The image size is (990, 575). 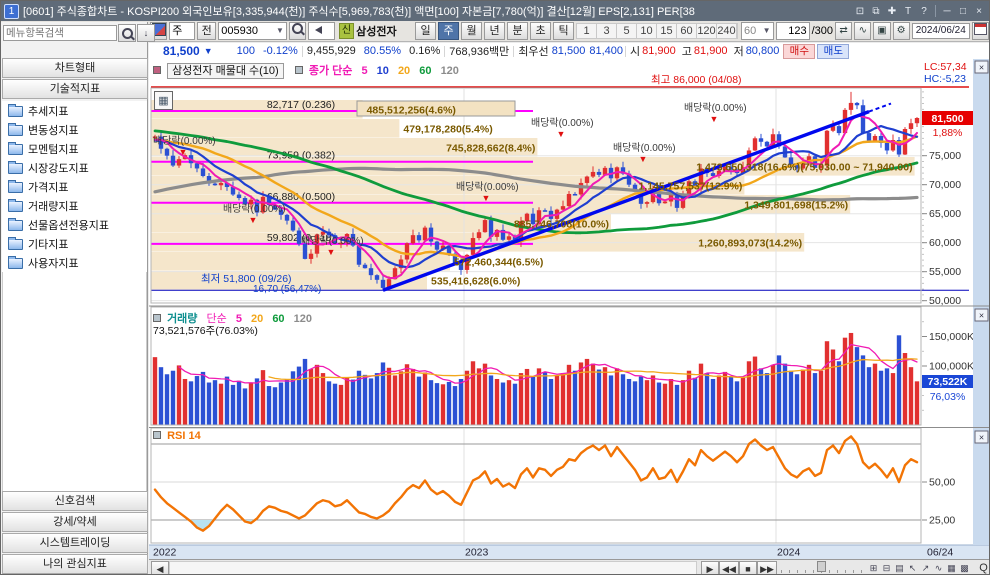 I want to click on period-button: 주, so click(x=448, y=31).